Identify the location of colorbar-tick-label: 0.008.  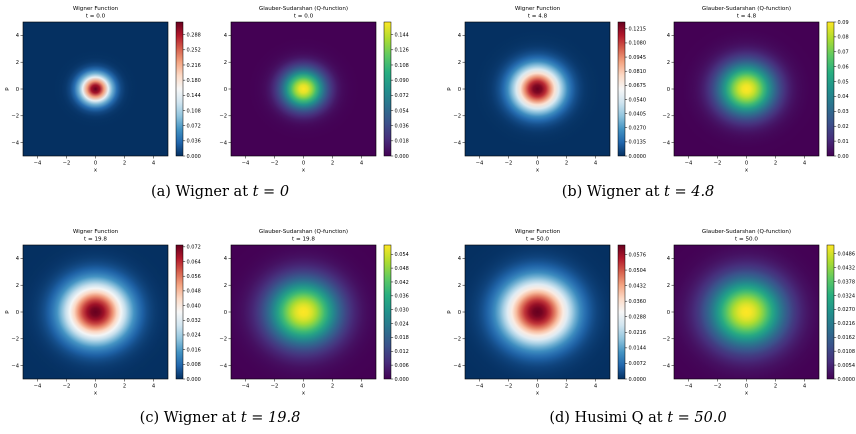
(194, 365).